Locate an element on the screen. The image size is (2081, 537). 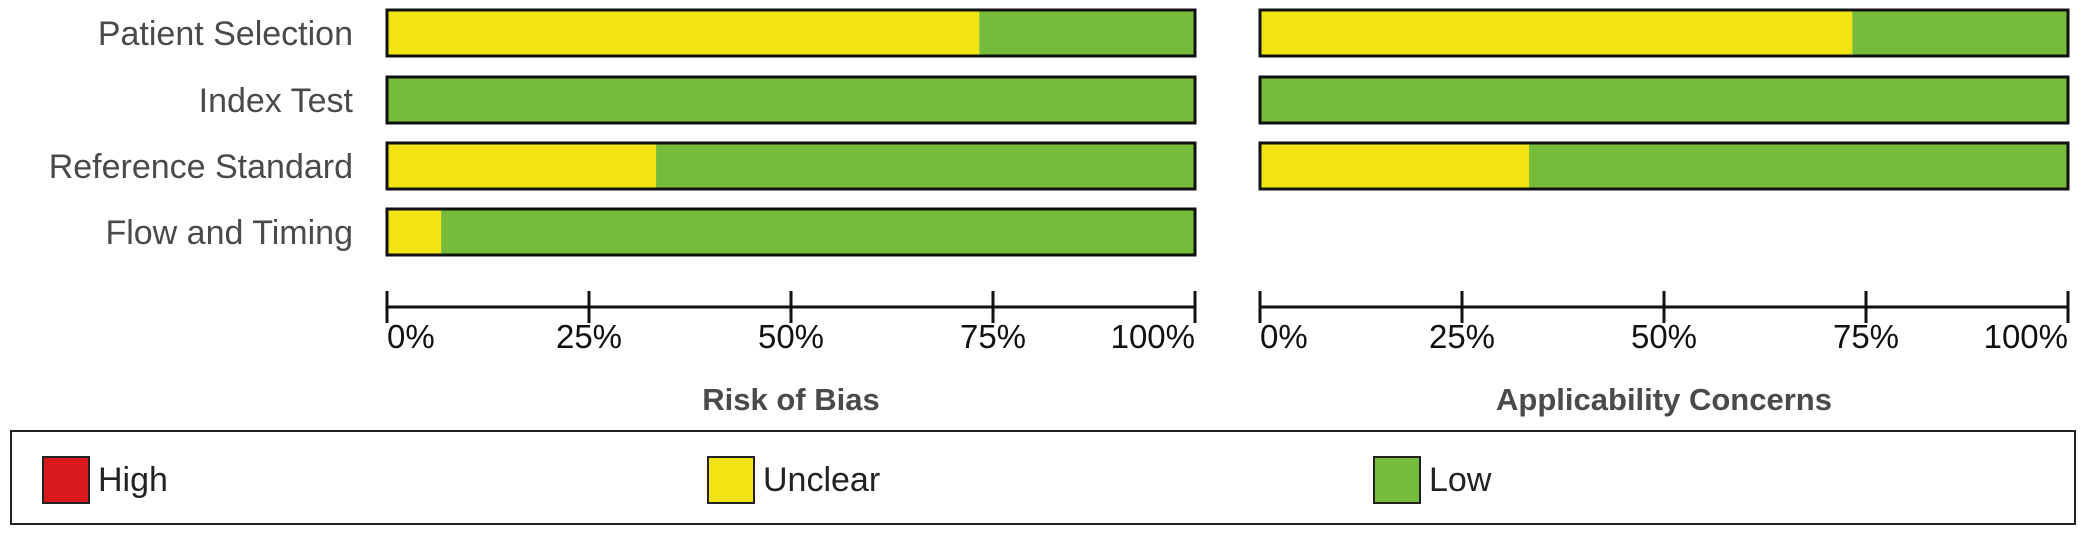
bar-applicability-concerns-patient-selection-unclear is located at coordinates (1556, 33).